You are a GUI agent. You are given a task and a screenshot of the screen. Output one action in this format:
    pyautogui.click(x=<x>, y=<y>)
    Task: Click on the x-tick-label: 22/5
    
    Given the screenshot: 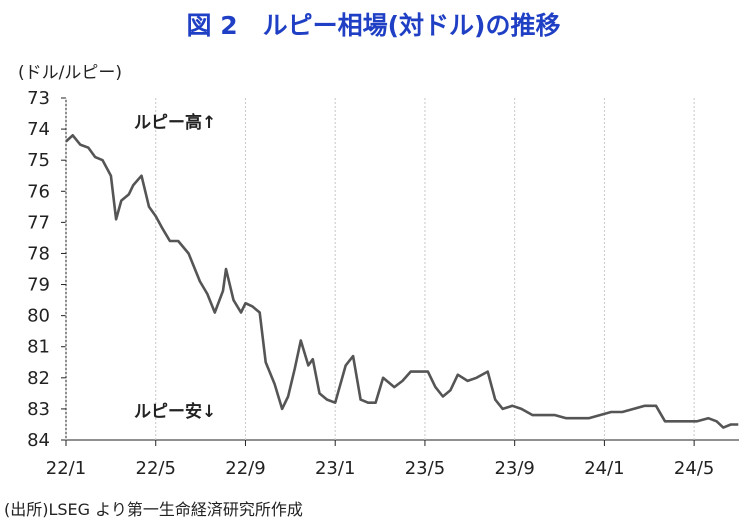 What is the action you would take?
    pyautogui.click(x=156, y=468)
    